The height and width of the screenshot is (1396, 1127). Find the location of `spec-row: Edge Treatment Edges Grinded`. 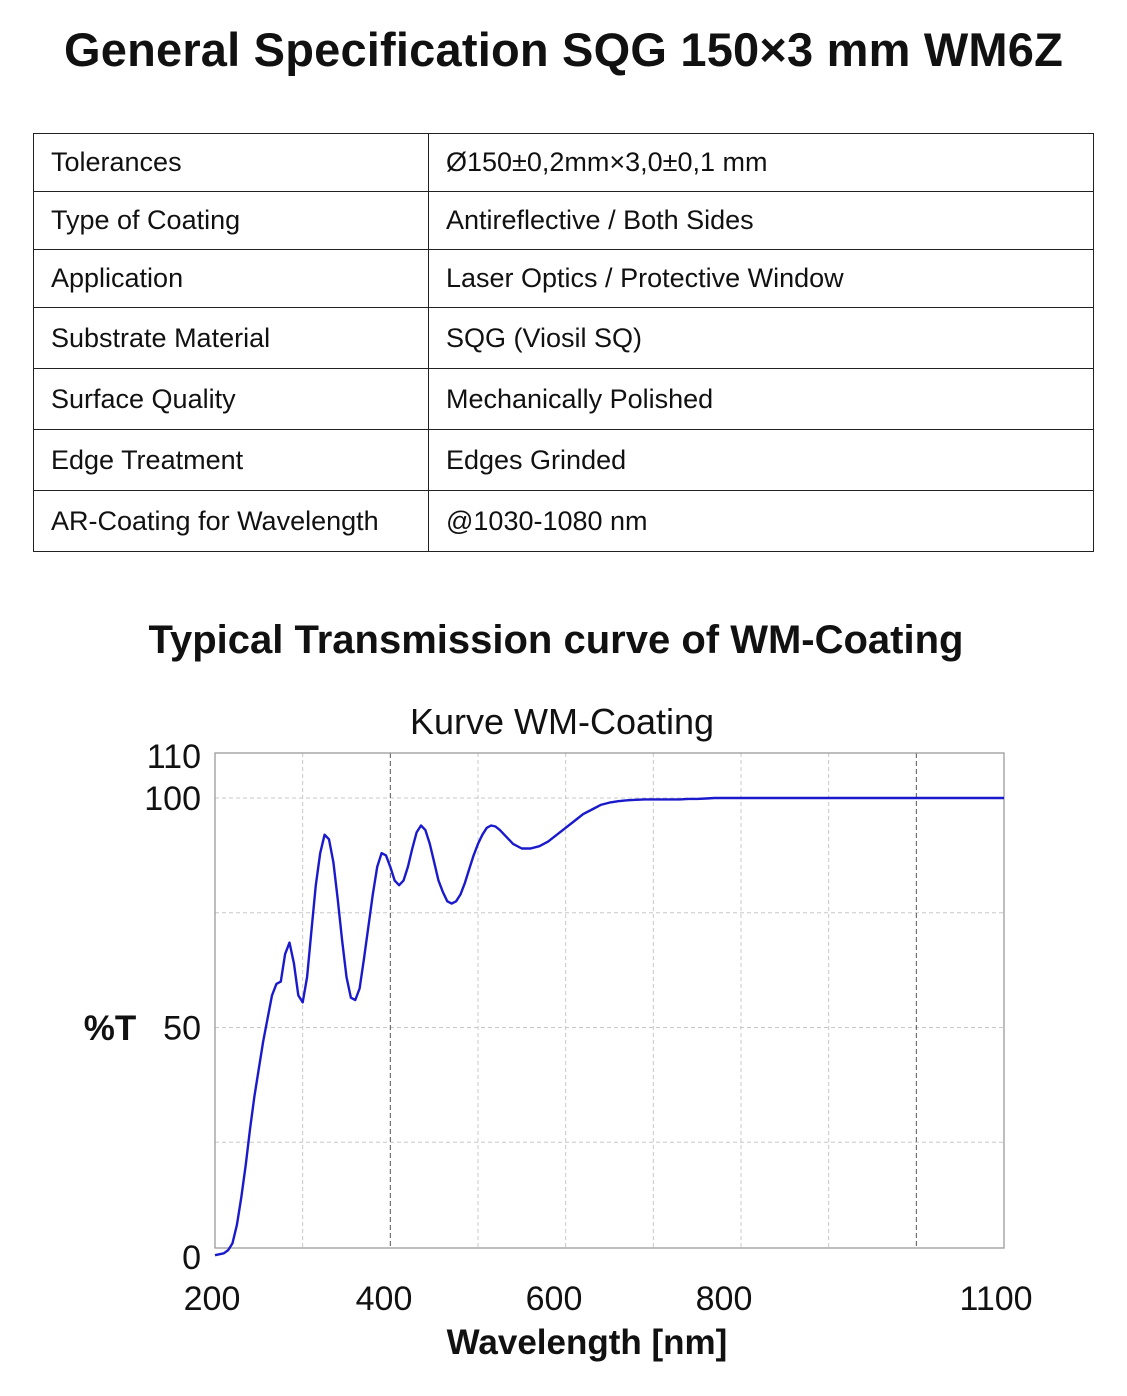

spec-row: Edge Treatment Edges Grinded is located at coordinates (563, 460).